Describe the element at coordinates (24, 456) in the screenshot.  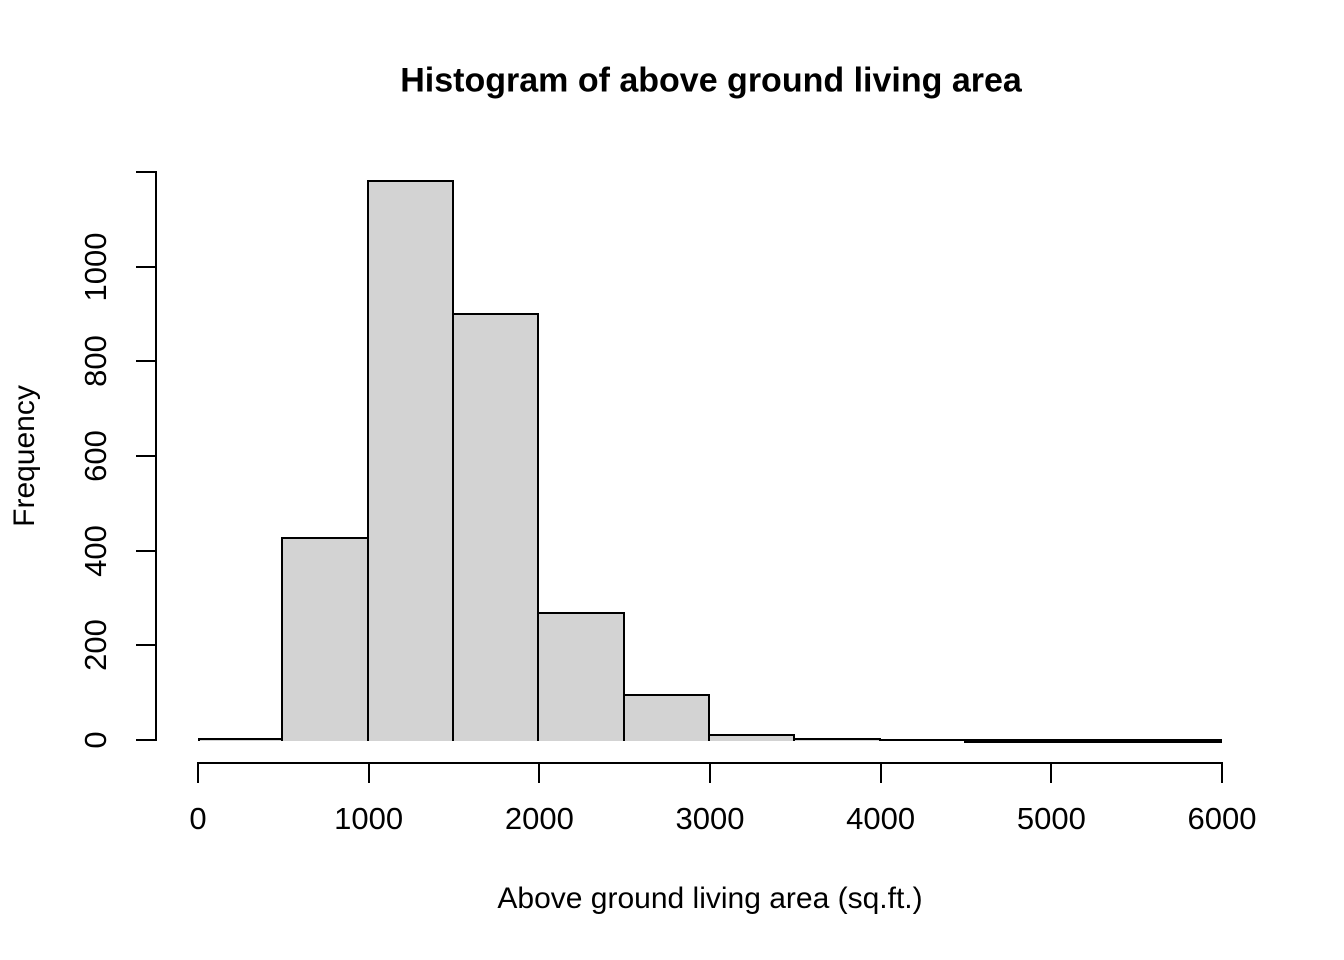
I see `y-axis-title: Frequency` at that location.